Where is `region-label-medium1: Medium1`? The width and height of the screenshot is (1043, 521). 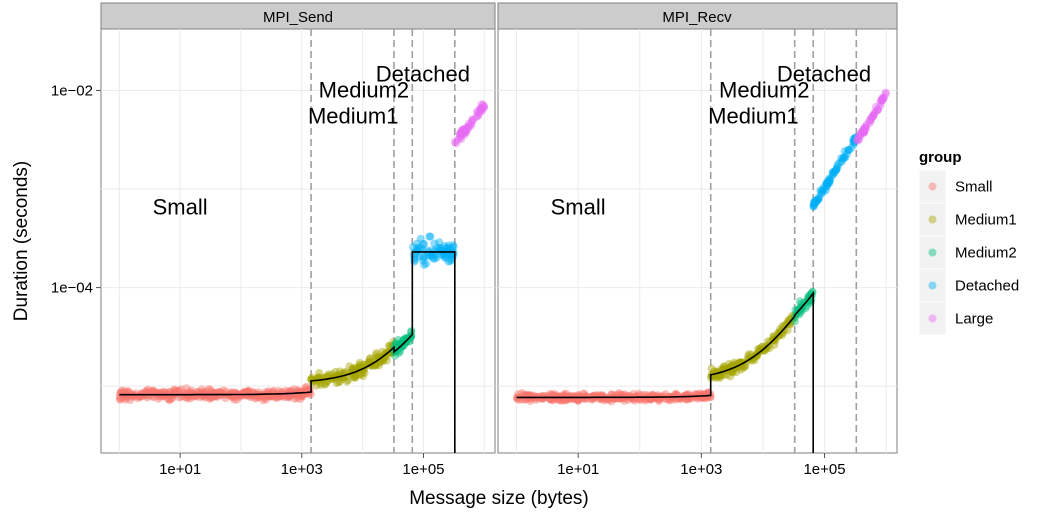 region-label-medium1: Medium1 is located at coordinates (753, 116).